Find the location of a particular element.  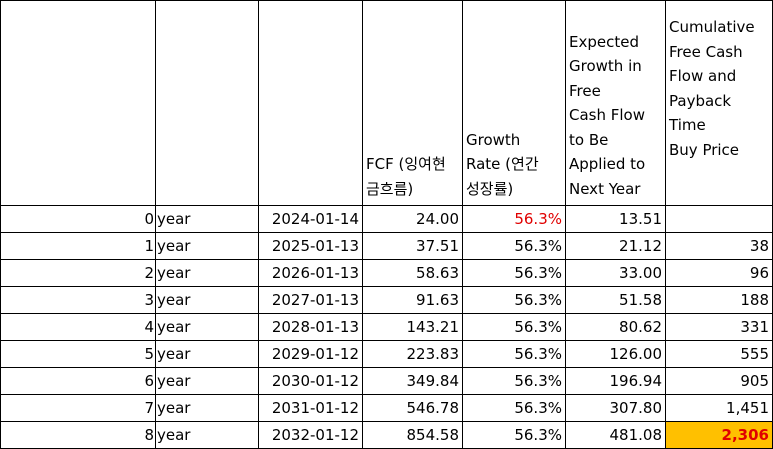

cell: 905 is located at coordinates (719, 381).